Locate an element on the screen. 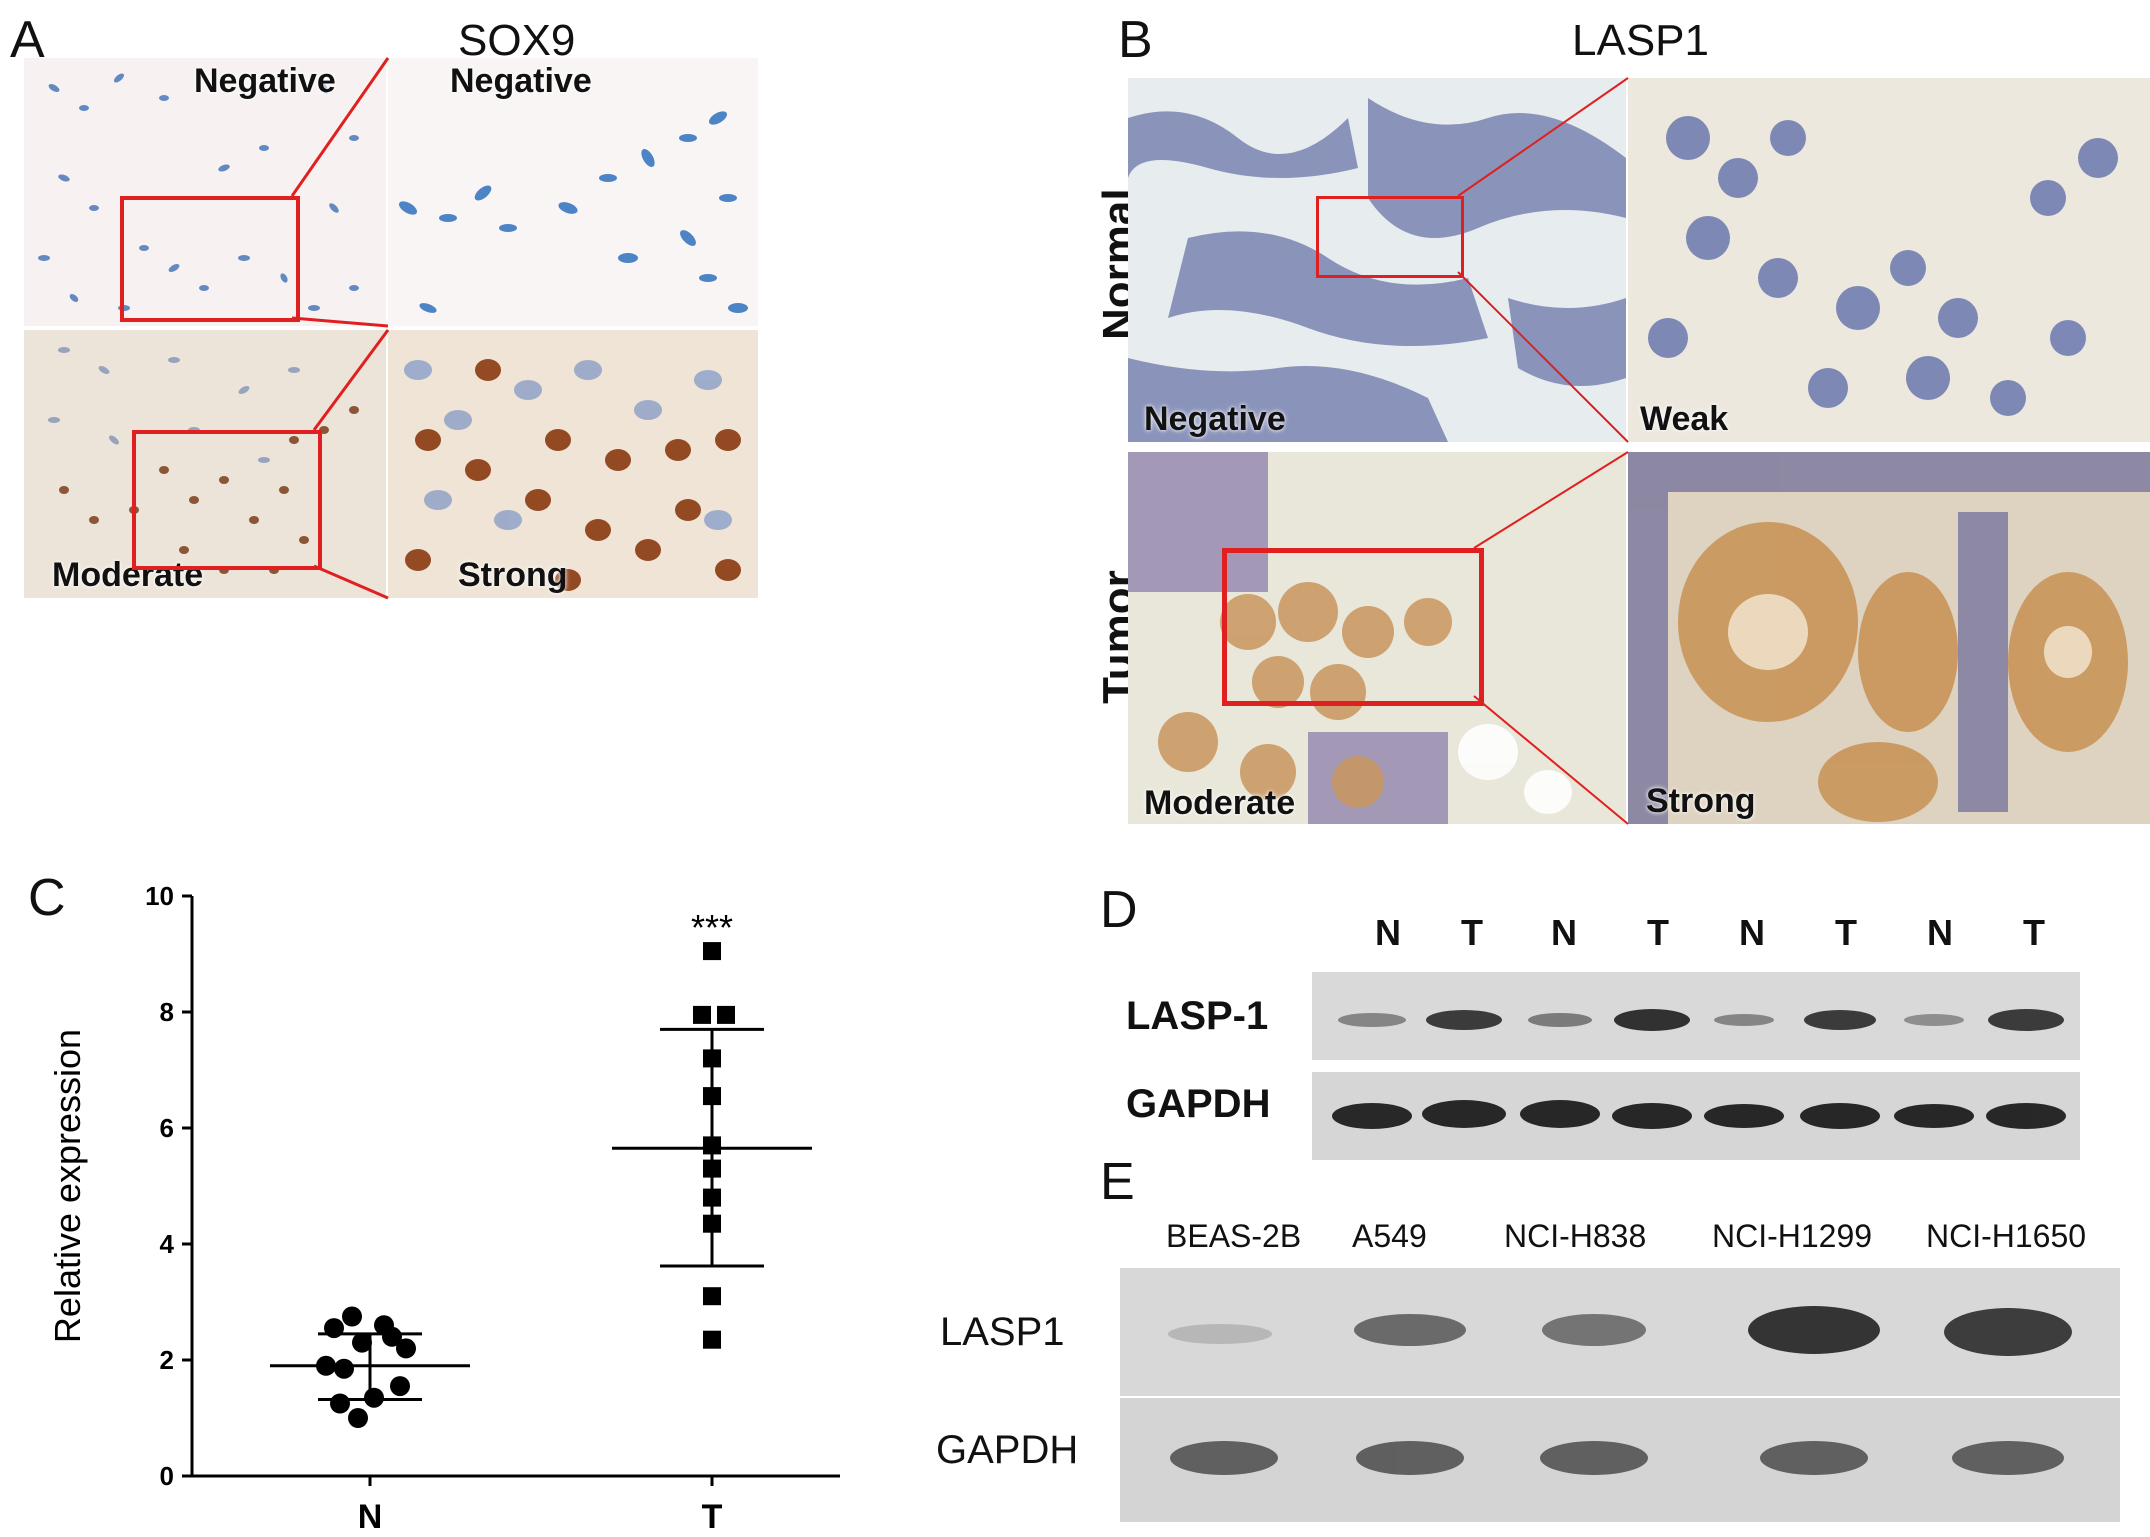 The width and height of the screenshot is (2150, 1537). lasp1-tumor-lowmag-image: Moderate is located at coordinates (1377, 638).